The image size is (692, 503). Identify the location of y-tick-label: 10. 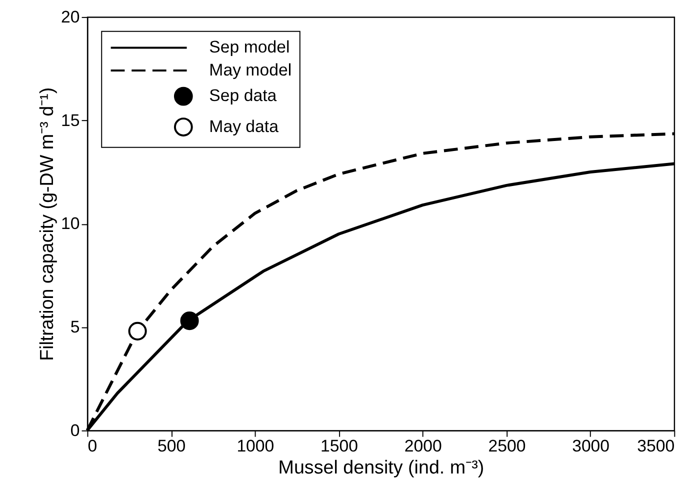
(70, 224).